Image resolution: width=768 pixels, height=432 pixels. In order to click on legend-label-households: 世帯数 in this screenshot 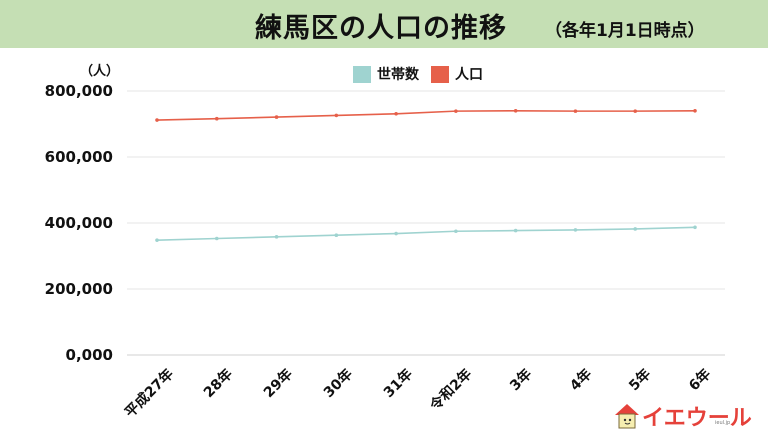, I will do `click(398, 75)`.